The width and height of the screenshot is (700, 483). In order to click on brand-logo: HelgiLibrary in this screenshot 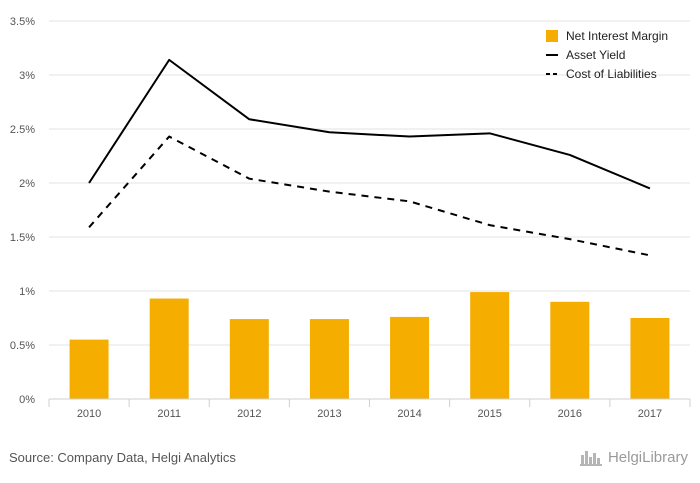, I will do `click(633, 457)`.